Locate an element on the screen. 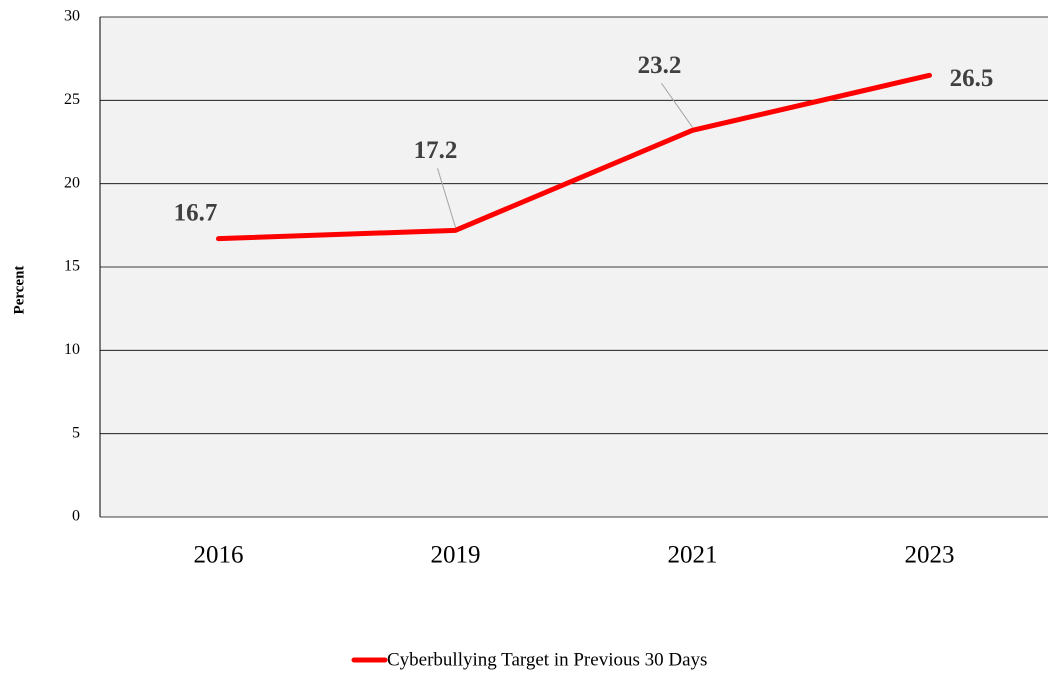 This screenshot has height=676, width=1048. y-tick-label: 30 is located at coordinates (72, 16).